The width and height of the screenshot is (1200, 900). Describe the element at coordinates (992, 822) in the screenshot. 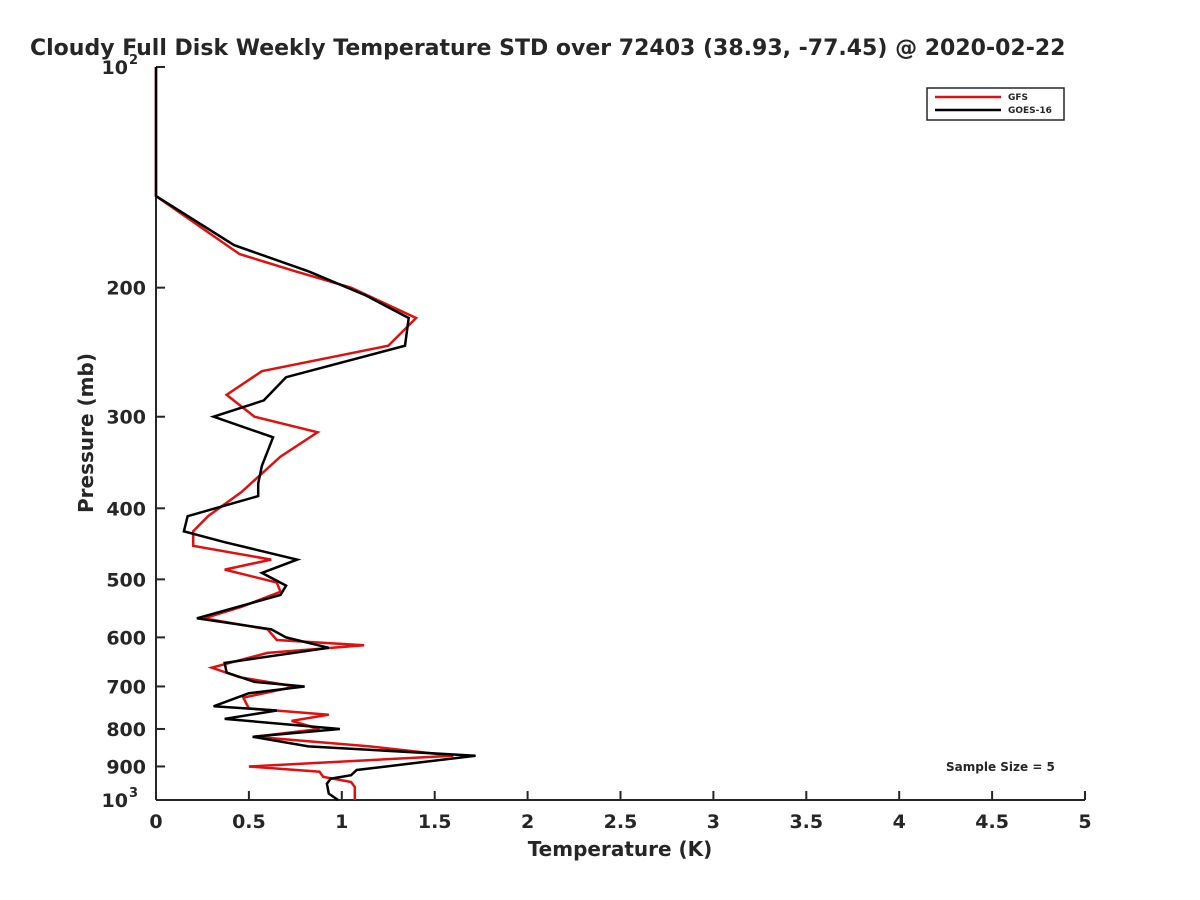

I see `x-tick-label: 4.5` at that location.